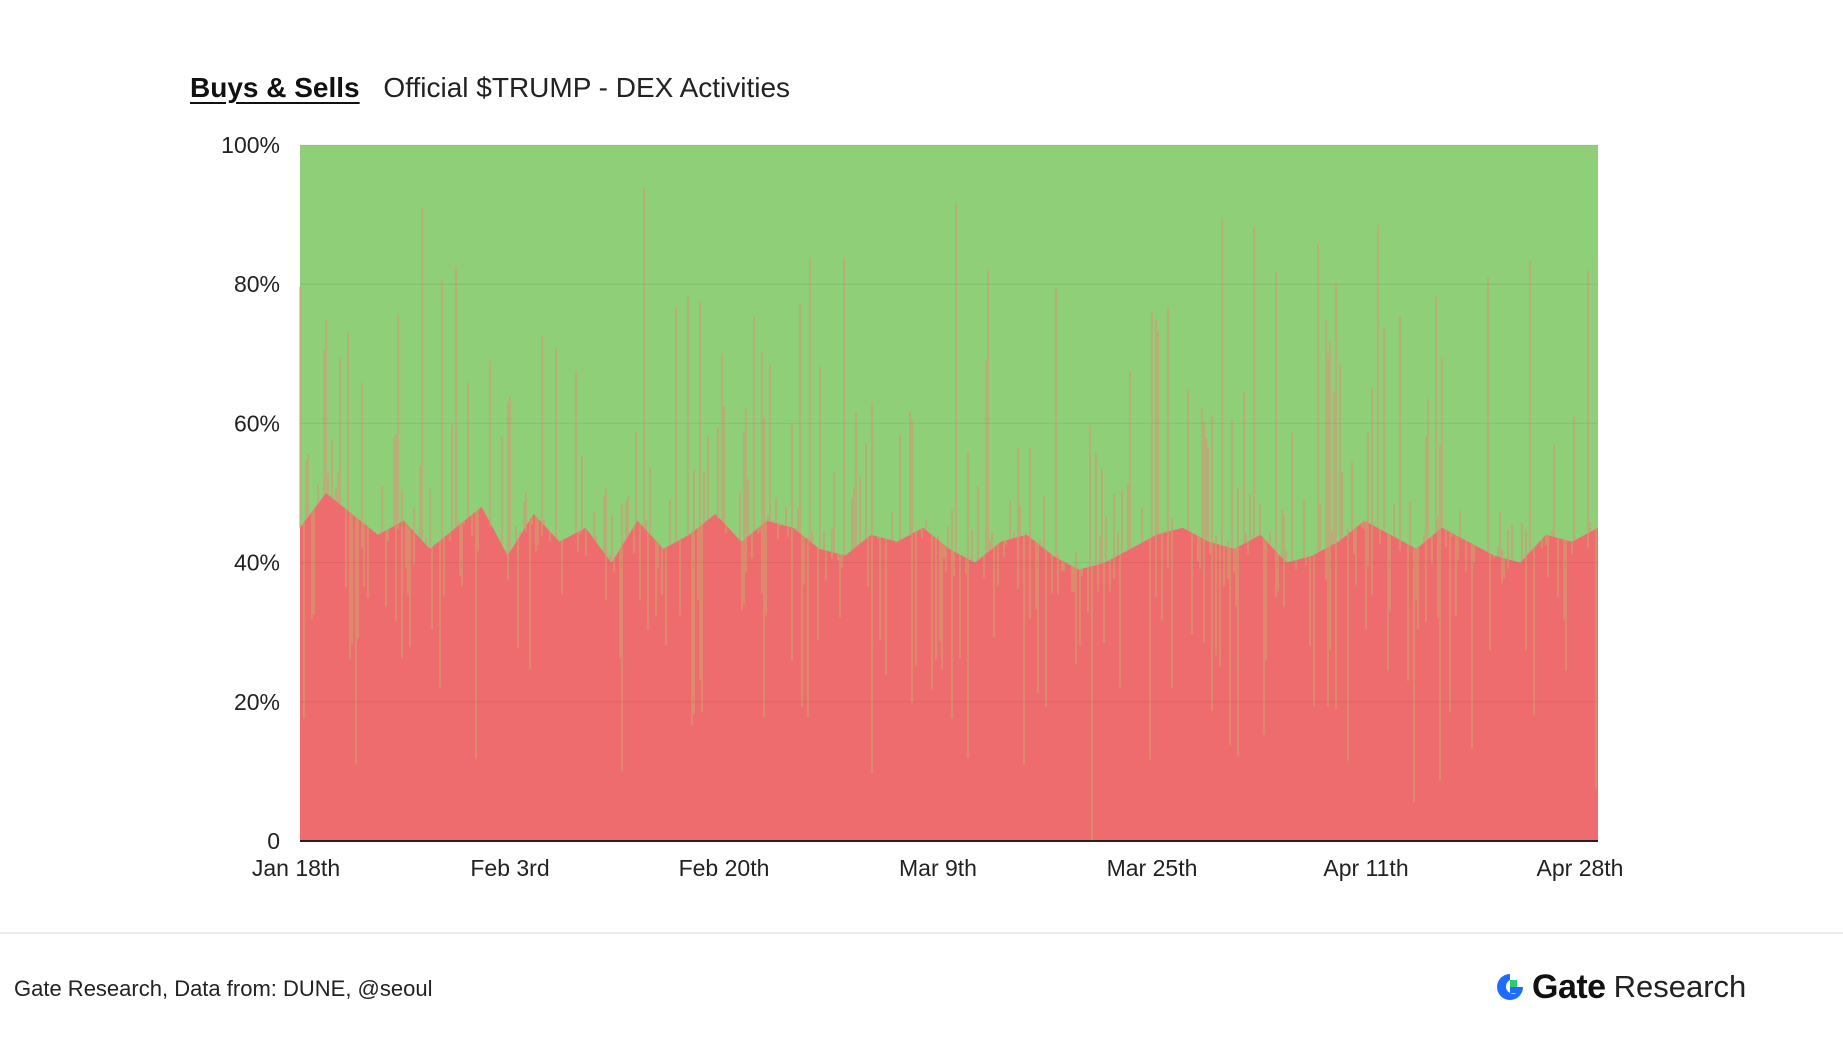 This screenshot has height=1044, width=1843. What do you see at coordinates (273, 841) in the screenshot?
I see `y-tick-label: 0` at bounding box center [273, 841].